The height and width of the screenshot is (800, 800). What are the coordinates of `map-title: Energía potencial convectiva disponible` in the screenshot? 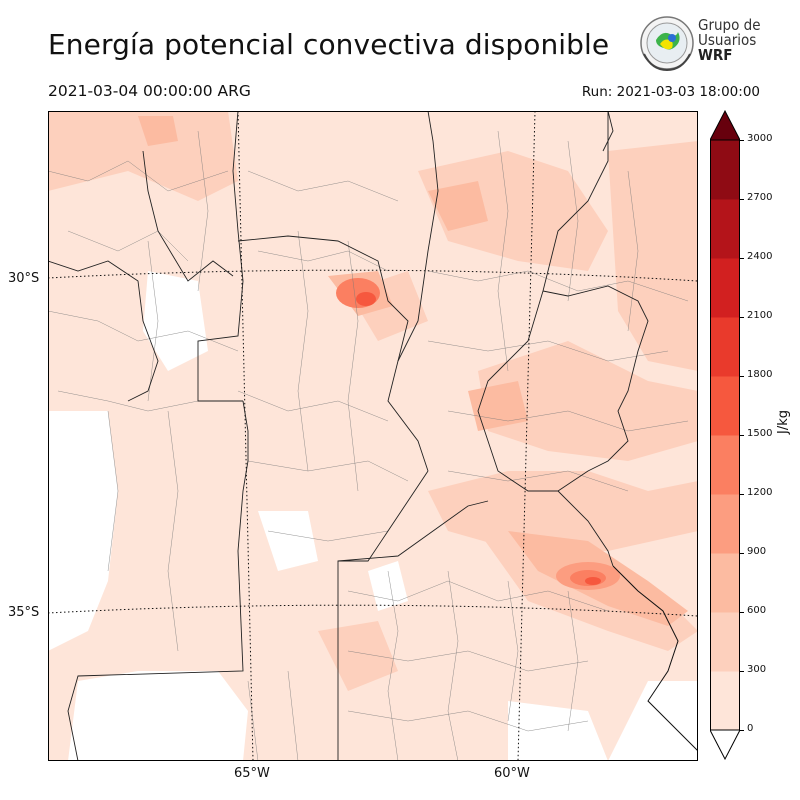 It's located at (329, 44).